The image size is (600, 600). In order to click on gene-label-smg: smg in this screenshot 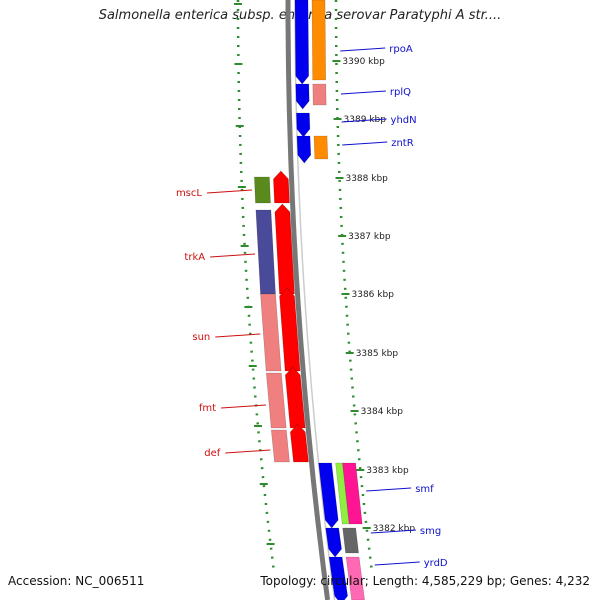, I will do `click(430, 531)`.